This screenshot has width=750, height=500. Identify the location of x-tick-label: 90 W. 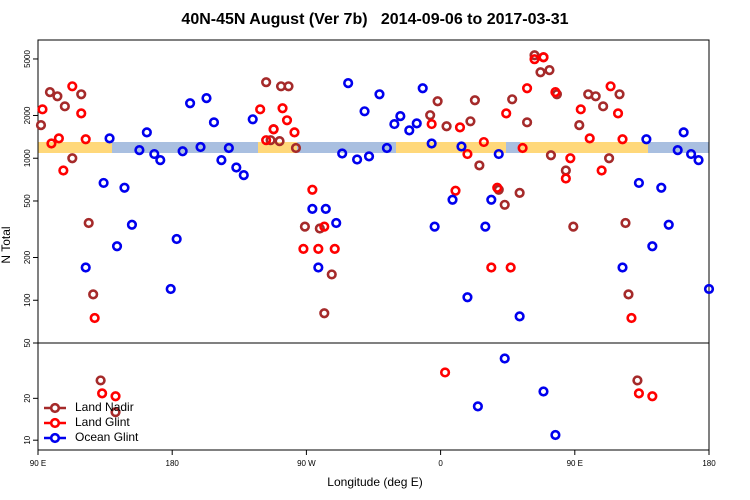
(306, 463).